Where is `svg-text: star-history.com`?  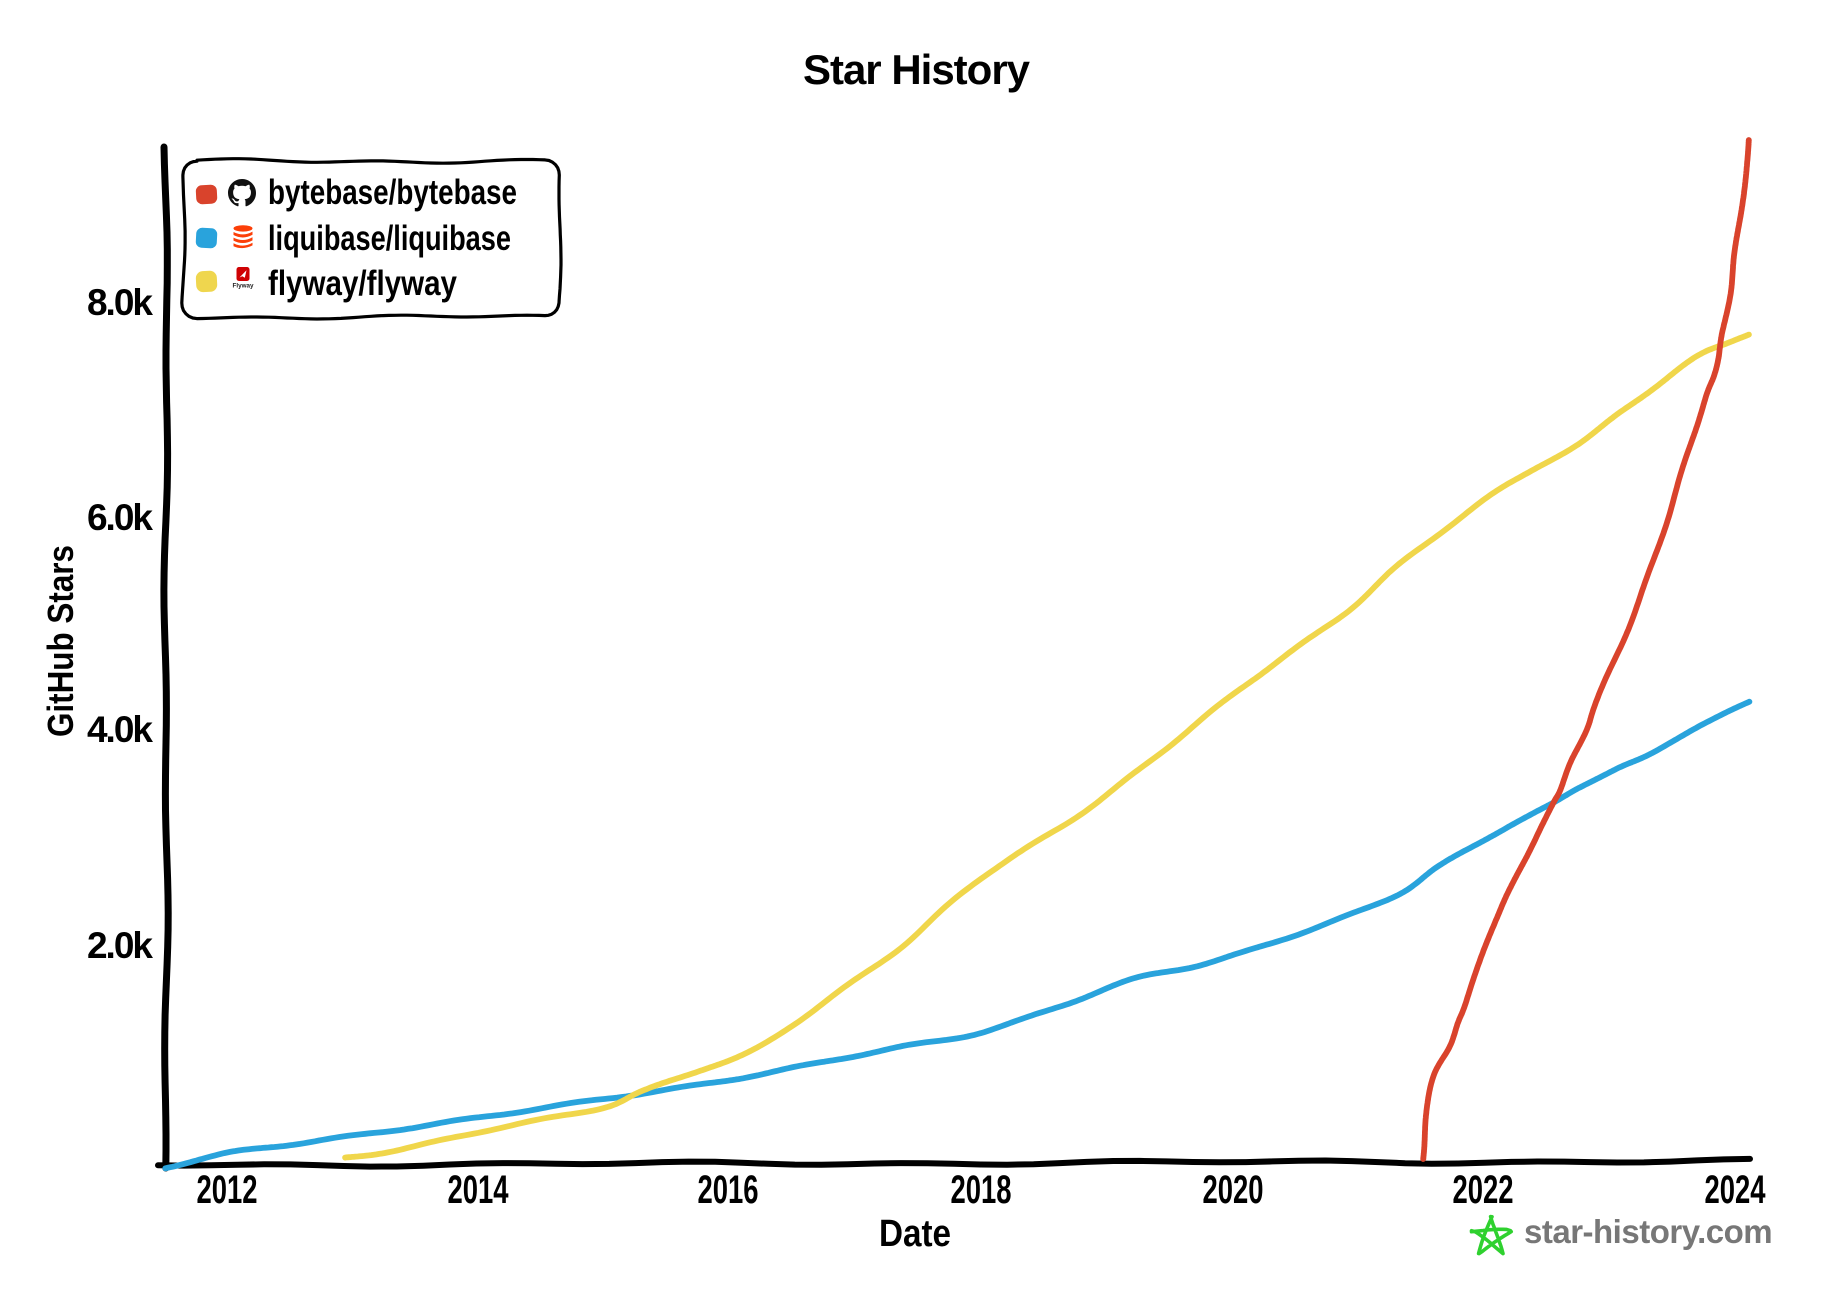
svg-text: star-history.com is located at coordinates (1648, 1231).